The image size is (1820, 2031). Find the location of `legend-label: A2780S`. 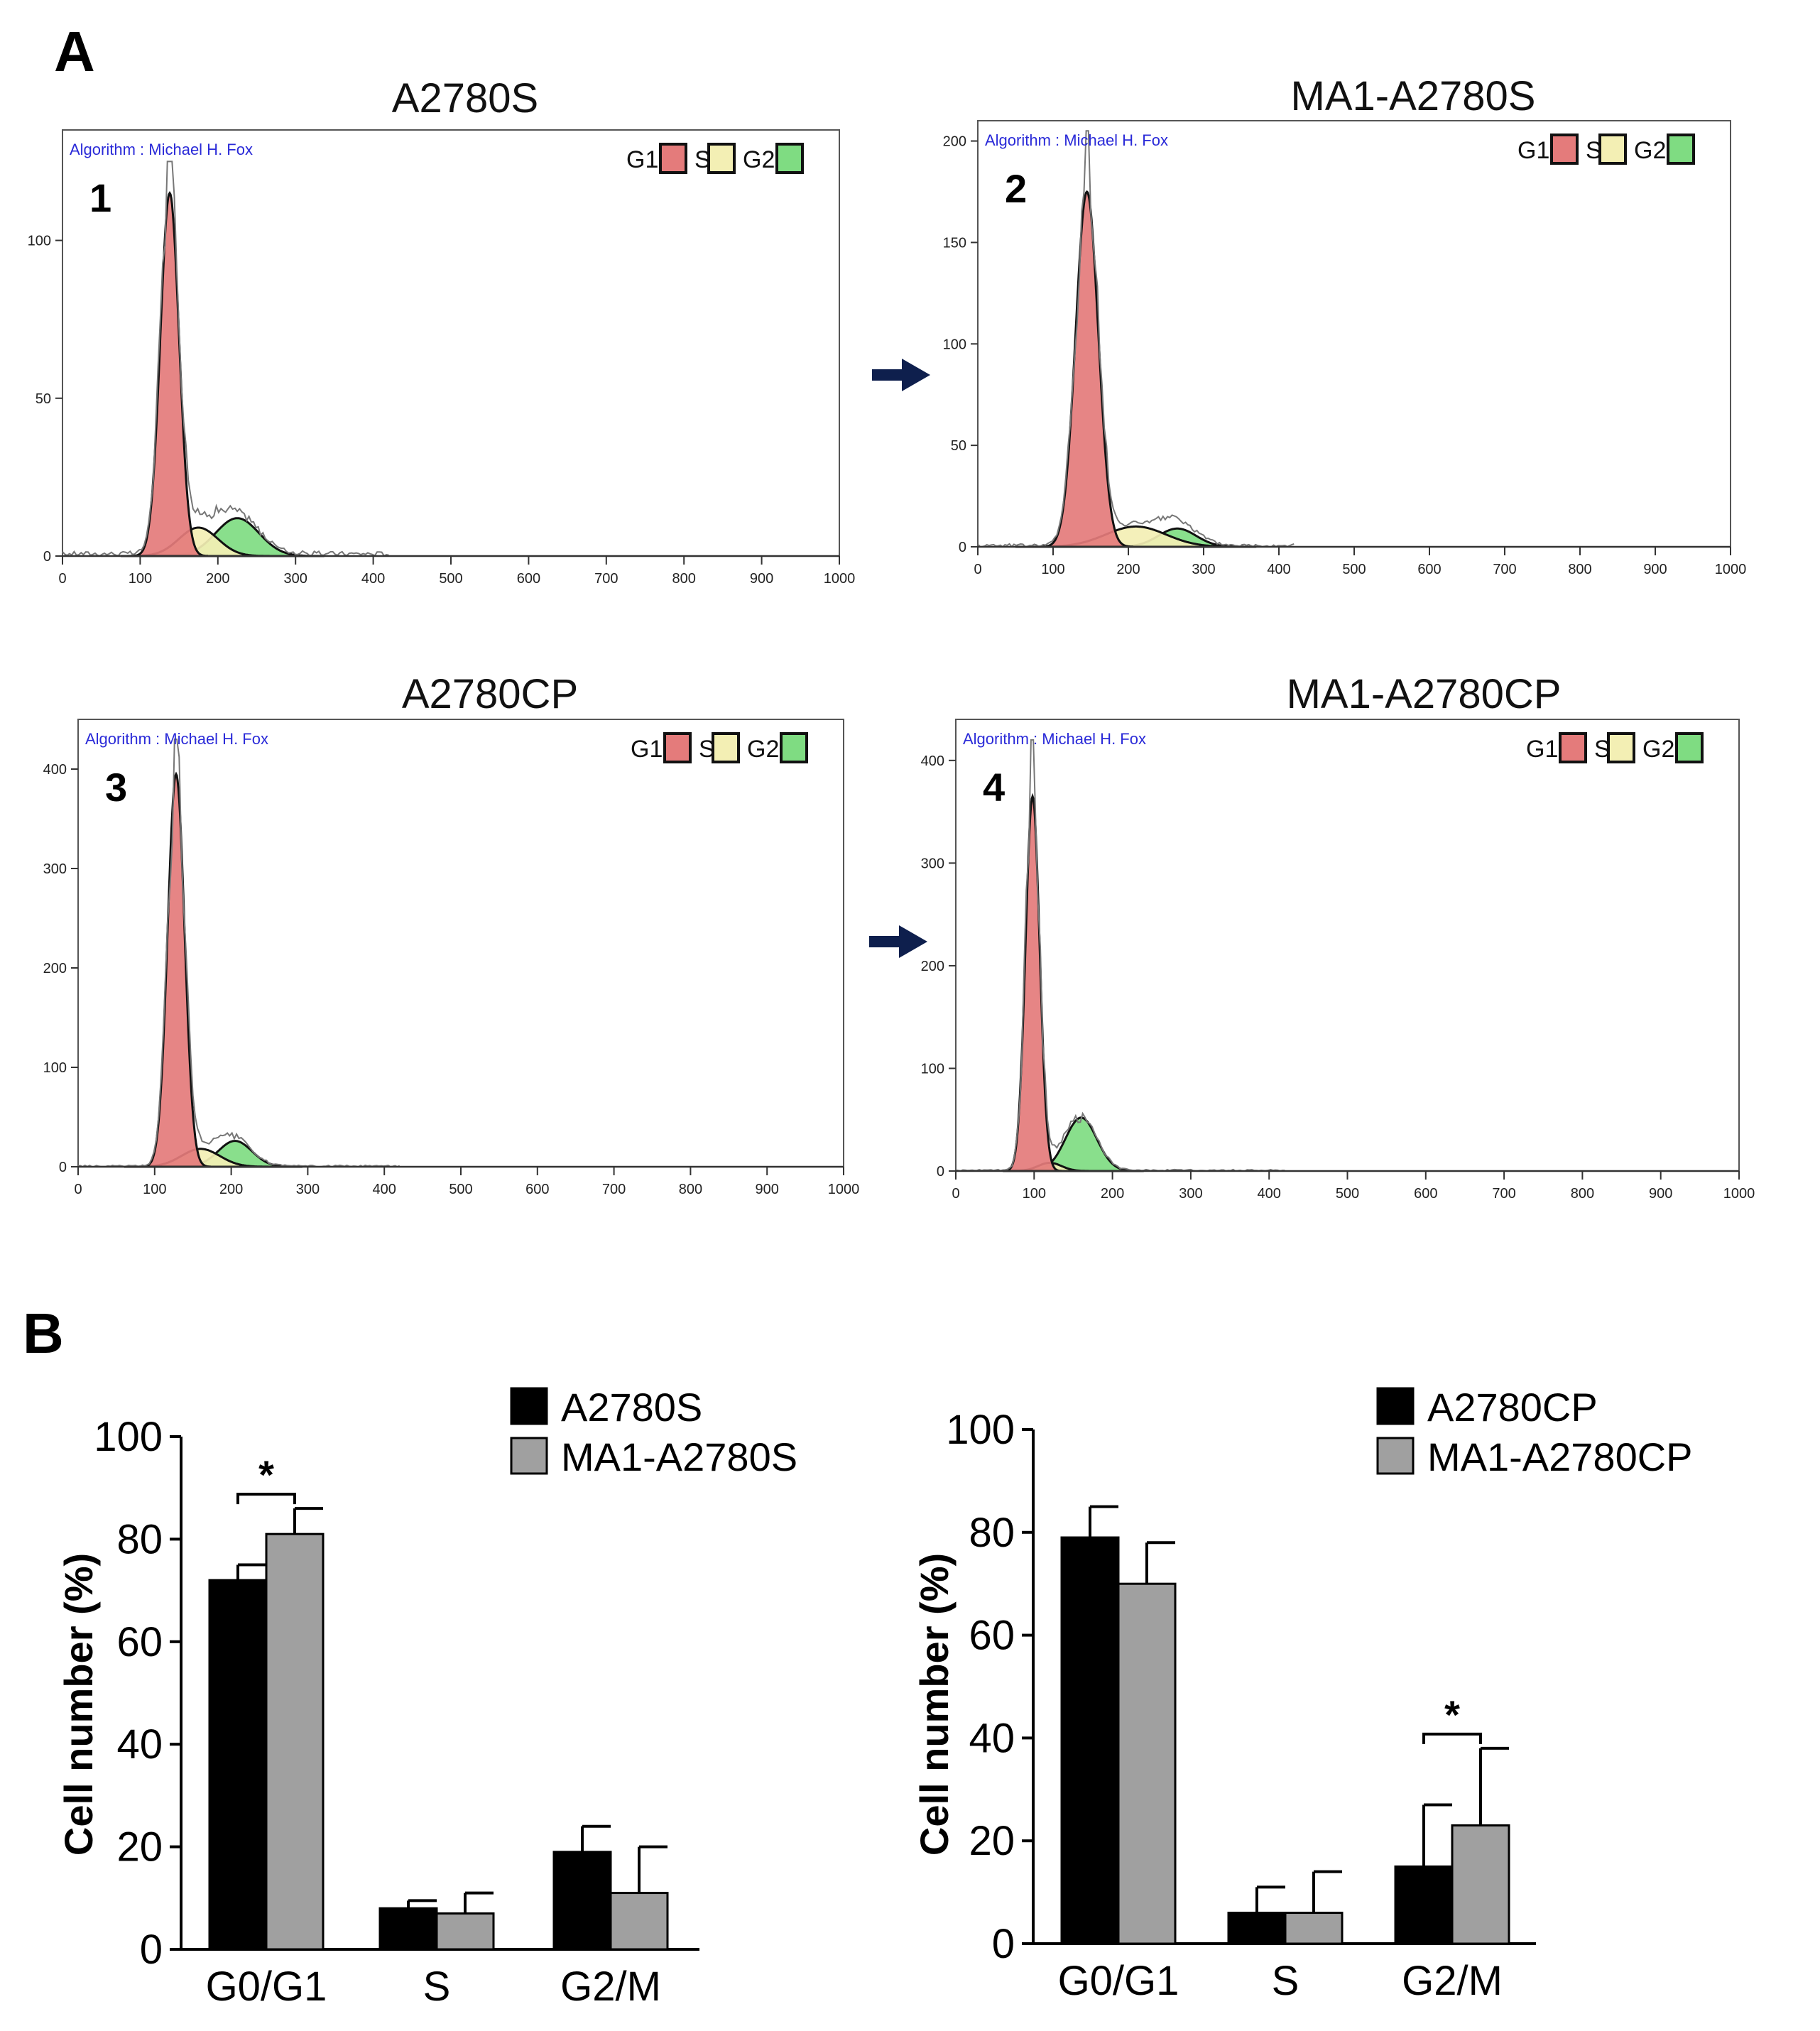

legend-label: A2780S is located at coordinates (632, 1407).